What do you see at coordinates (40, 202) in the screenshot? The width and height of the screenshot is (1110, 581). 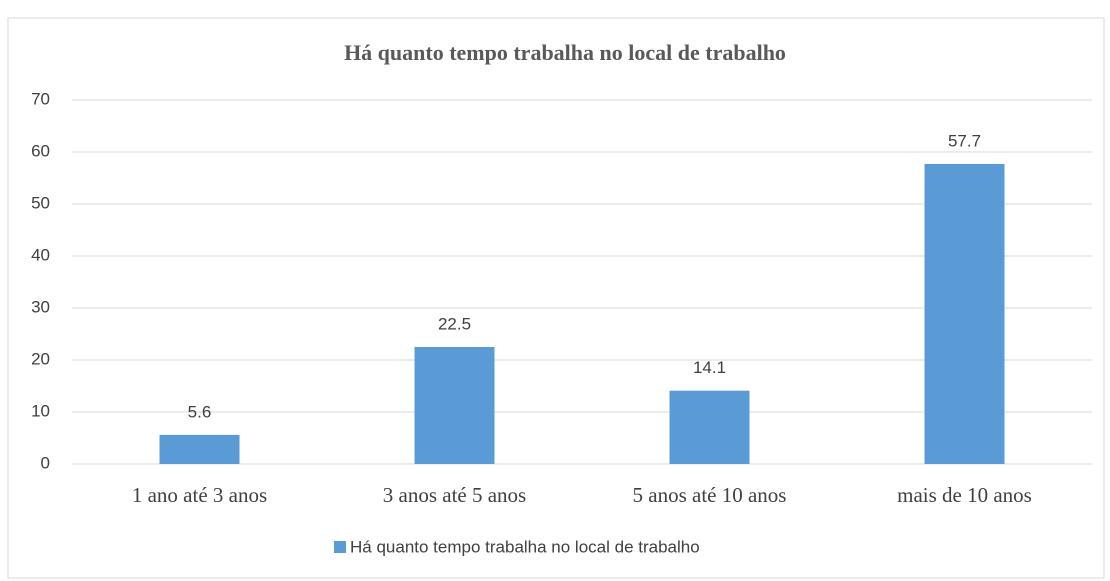 I see `y-tick-label: 50` at bounding box center [40, 202].